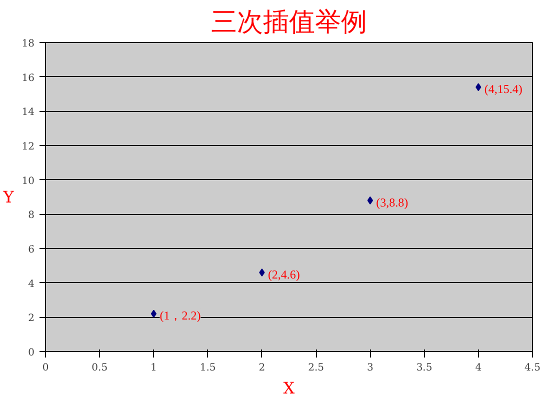 Image resolution: width=550 pixels, height=400 pixels. Describe the element at coordinates (284, 275) in the screenshot. I see `data-label: (2,4.6)` at that location.